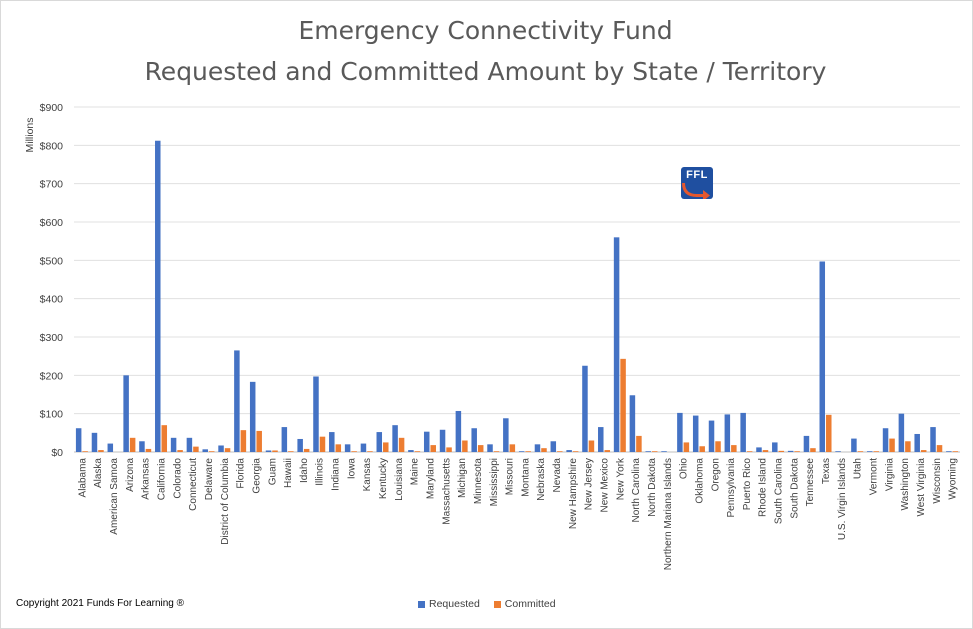 The width and height of the screenshot is (973, 629). Describe the element at coordinates (332, 442) in the screenshot. I see `bar-requested-indiana` at that location.